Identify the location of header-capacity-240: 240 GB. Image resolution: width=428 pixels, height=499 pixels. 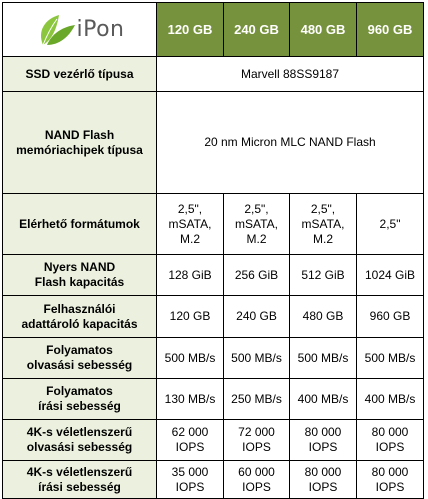
(256, 29).